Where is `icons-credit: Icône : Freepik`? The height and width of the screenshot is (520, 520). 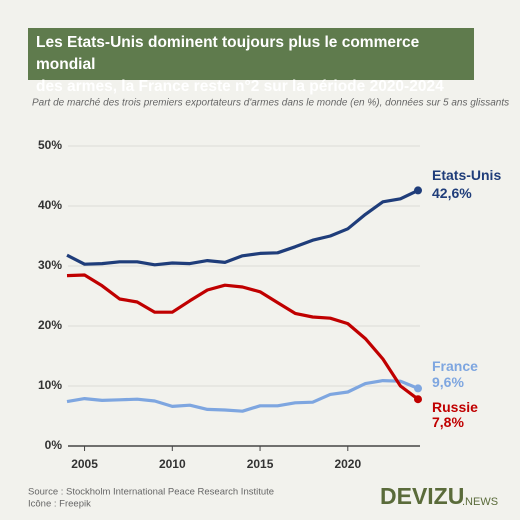 icons-credit: Icône : Freepik is located at coordinates (59, 504).